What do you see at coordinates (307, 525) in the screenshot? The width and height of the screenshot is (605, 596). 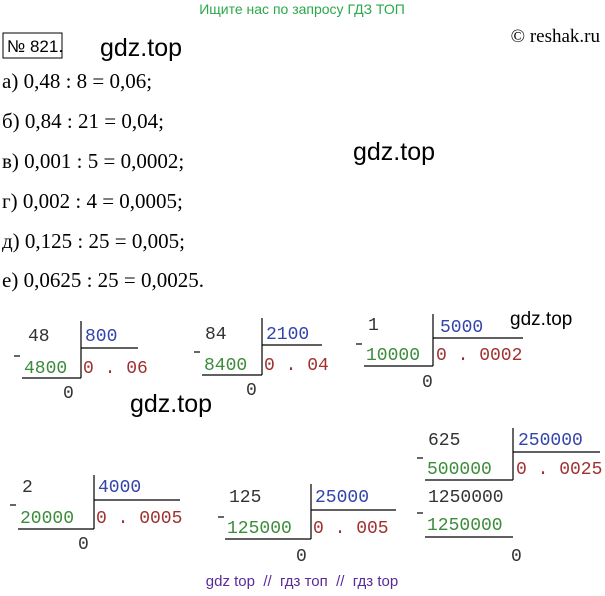 I see `long-division: 125 25000 125000 0 . 005 0` at bounding box center [307, 525].